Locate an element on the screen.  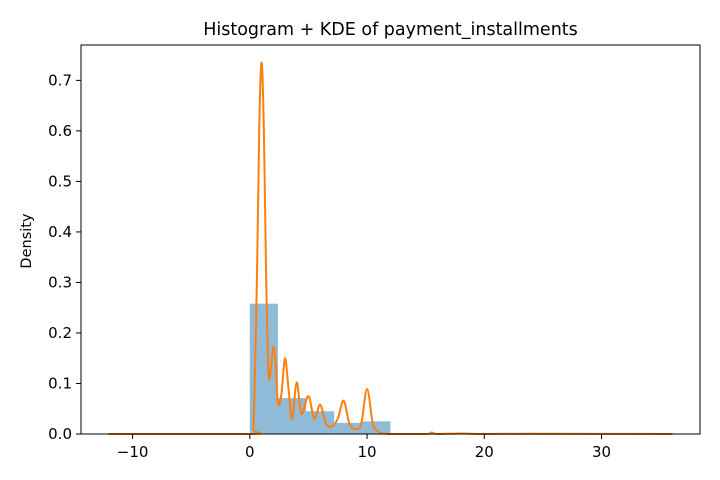
x-tick-label: −10 is located at coordinates (133, 452).